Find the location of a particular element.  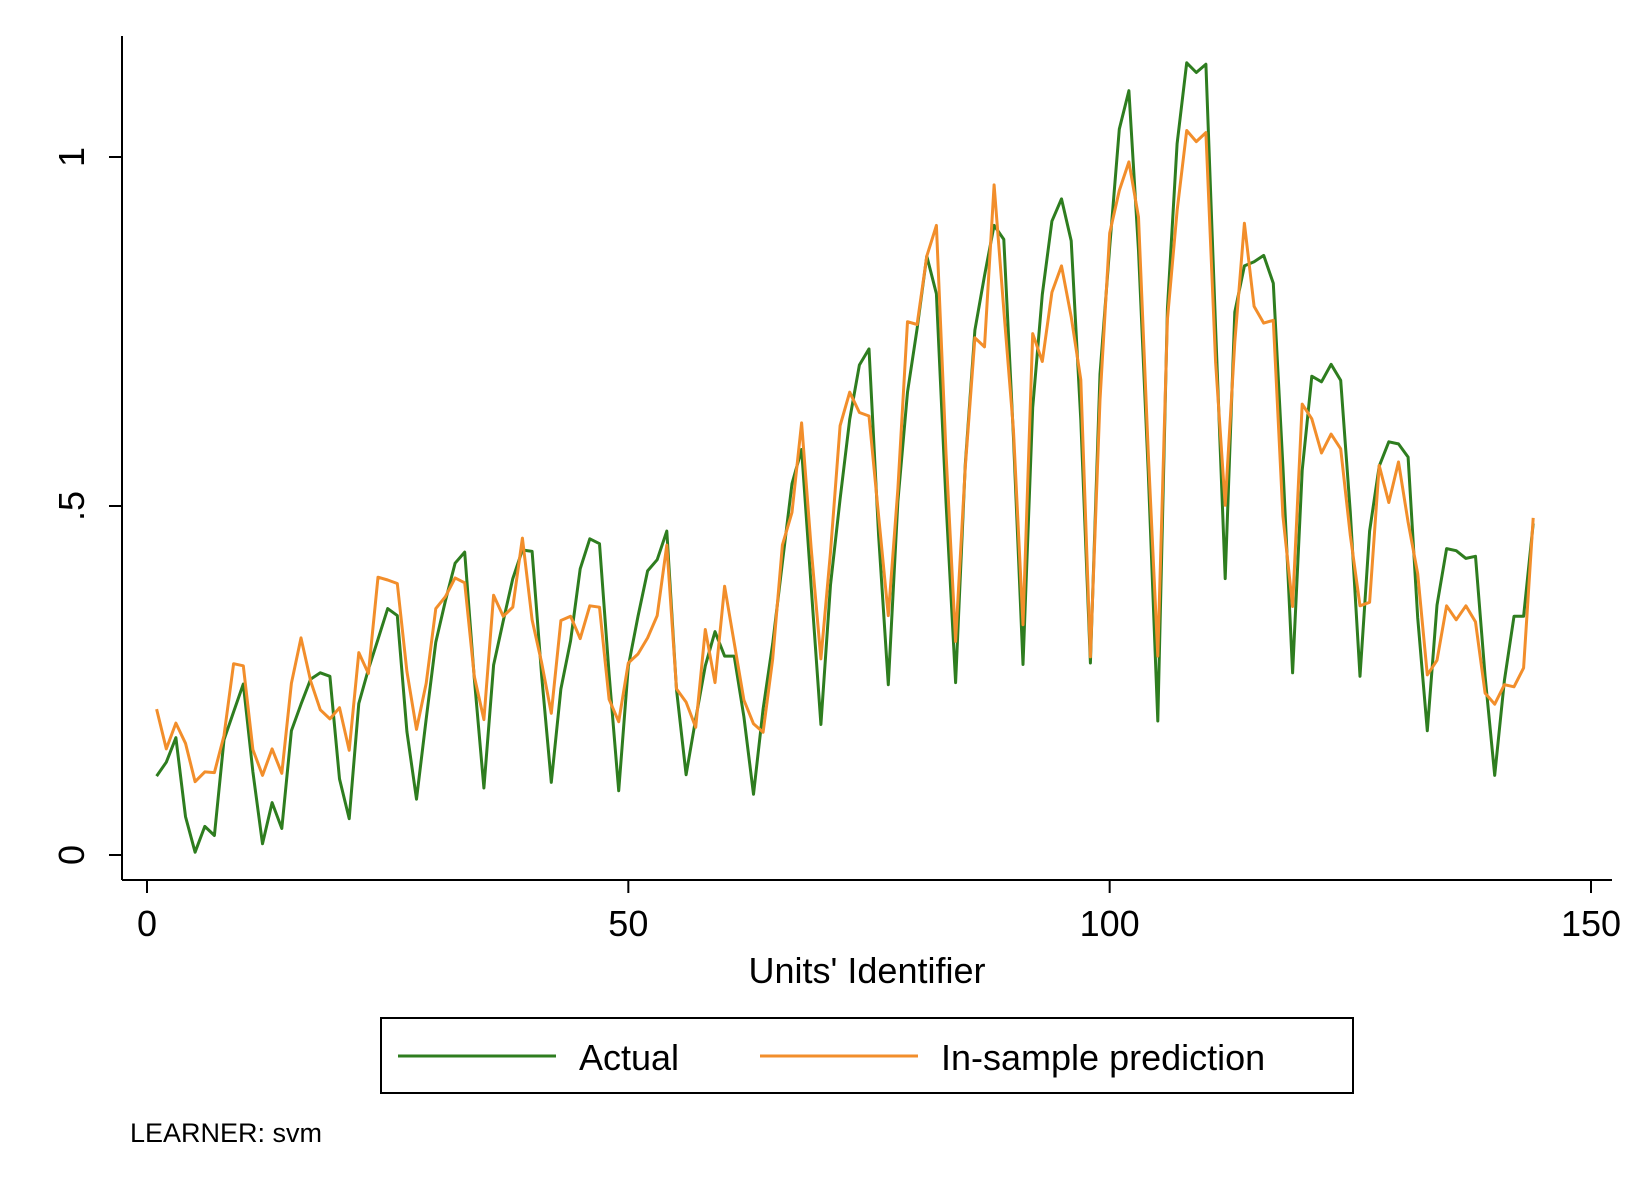

x-axis-ticks: 0 50 100 150 is located at coordinates (879, 912).